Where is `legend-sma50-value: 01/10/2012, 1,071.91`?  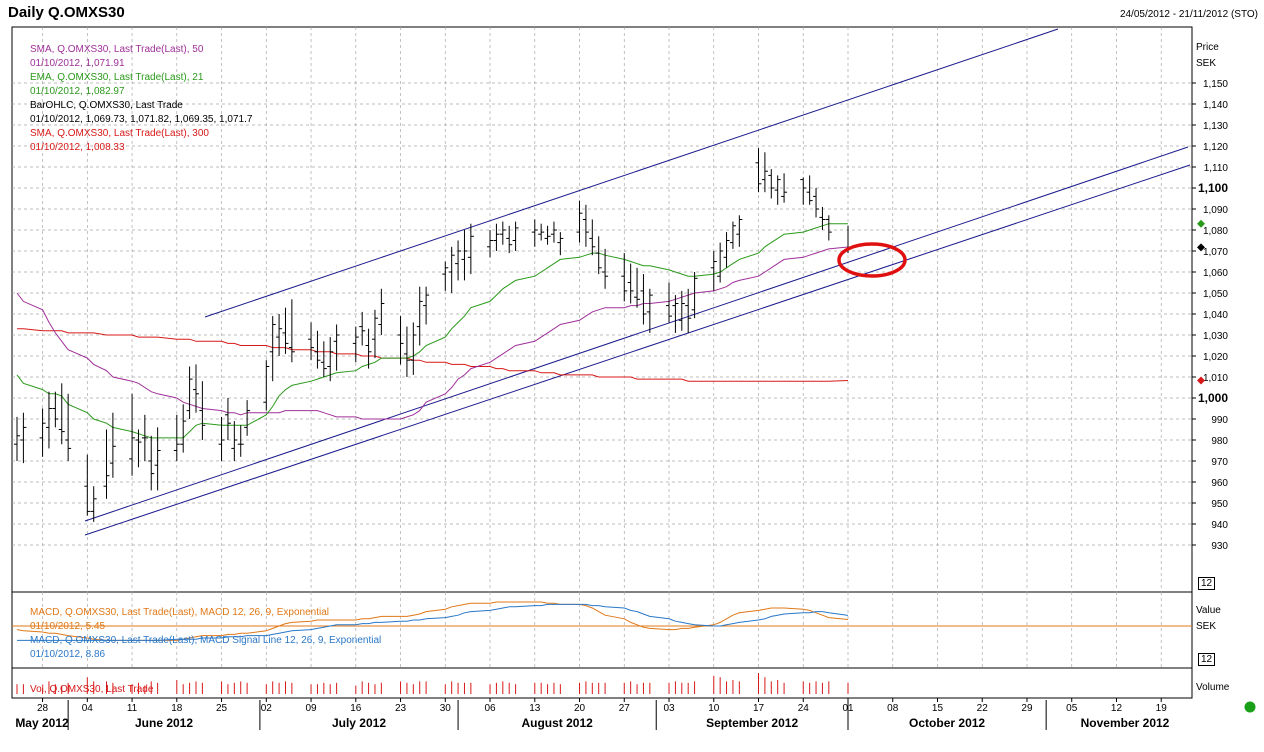 legend-sma50-value: 01/10/2012, 1,071.91 is located at coordinates (77, 63).